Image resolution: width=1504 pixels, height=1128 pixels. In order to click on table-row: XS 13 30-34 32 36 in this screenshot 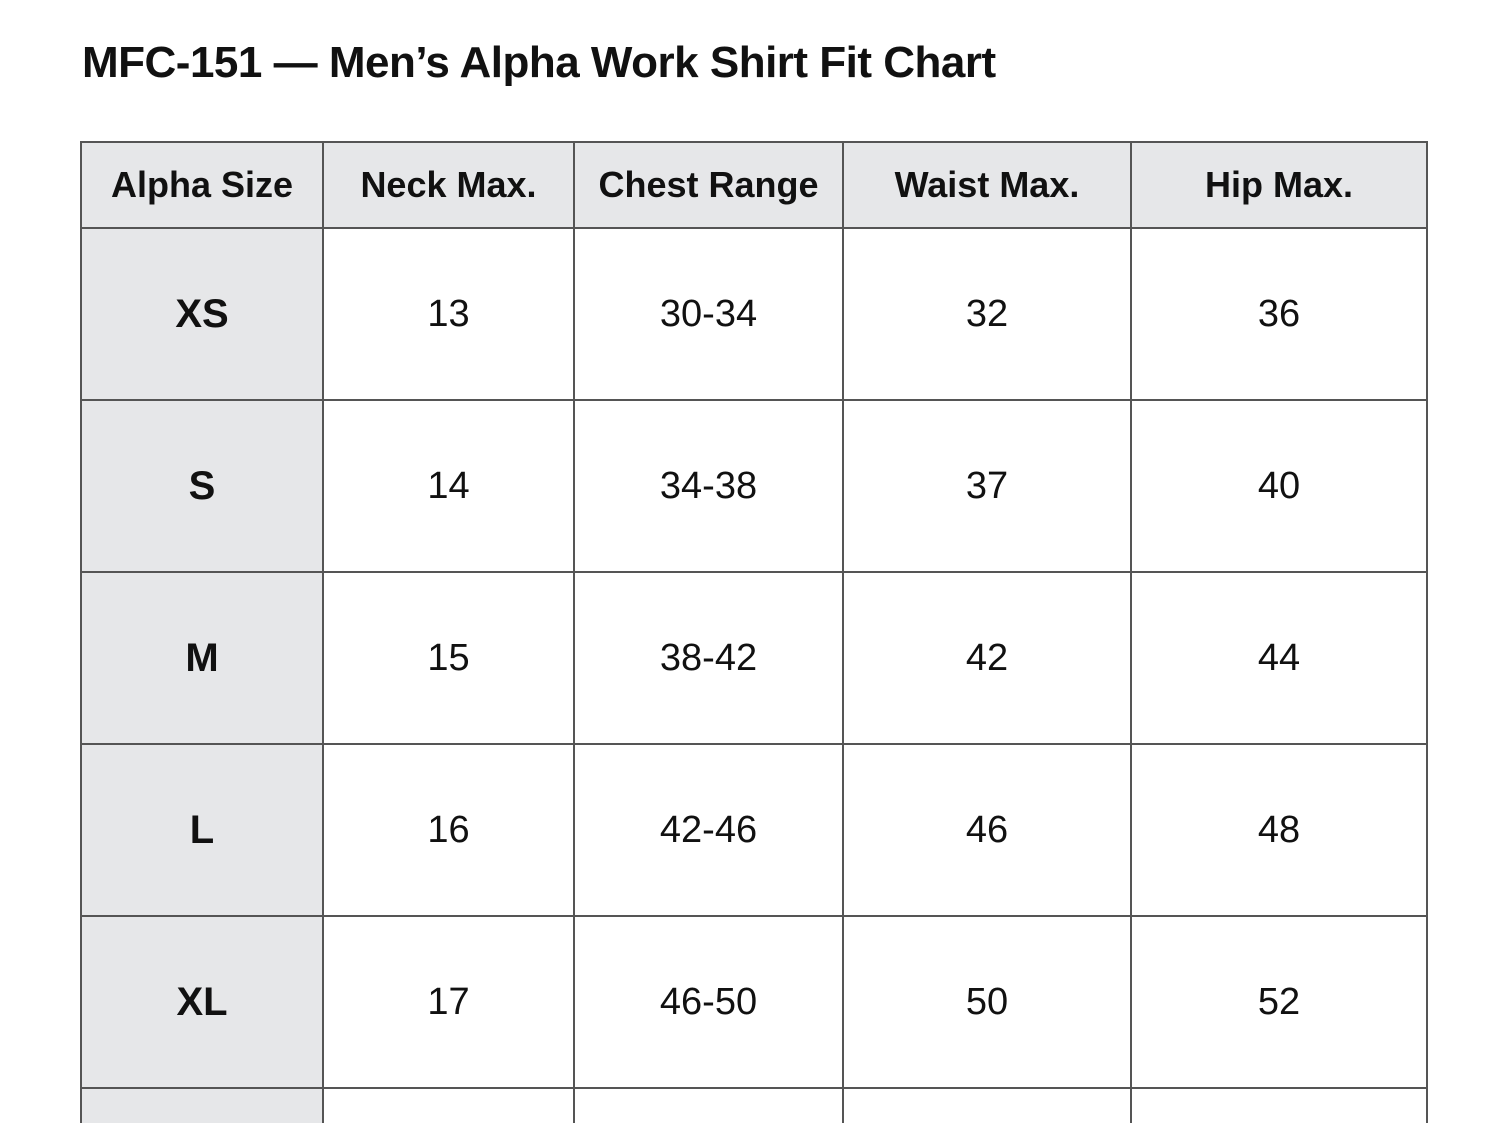, I will do `click(754, 314)`.